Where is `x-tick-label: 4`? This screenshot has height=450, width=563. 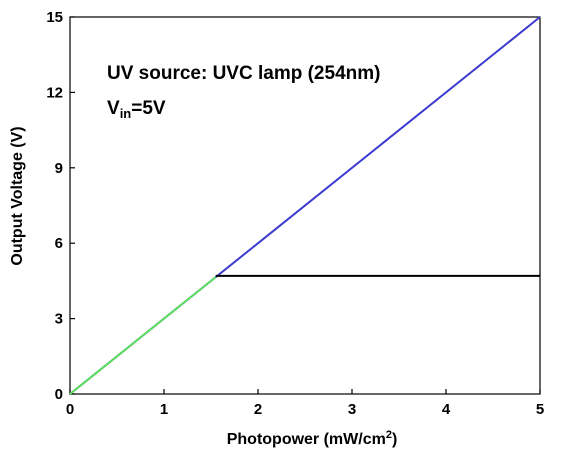
x-tick-label: 4 is located at coordinates (446, 409).